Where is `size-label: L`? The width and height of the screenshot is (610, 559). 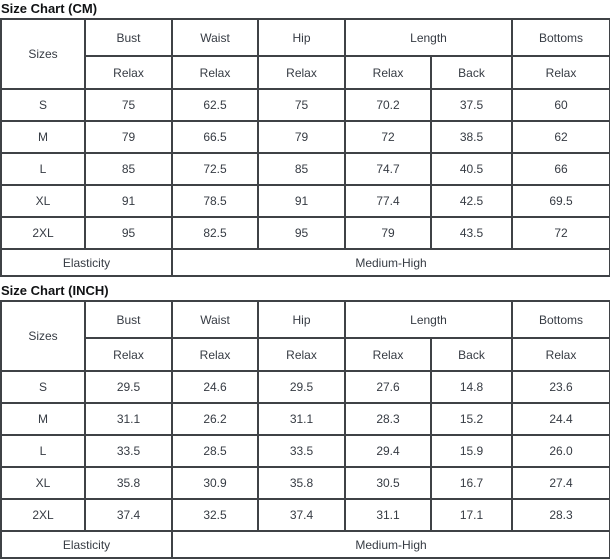 size-label: L is located at coordinates (43, 169).